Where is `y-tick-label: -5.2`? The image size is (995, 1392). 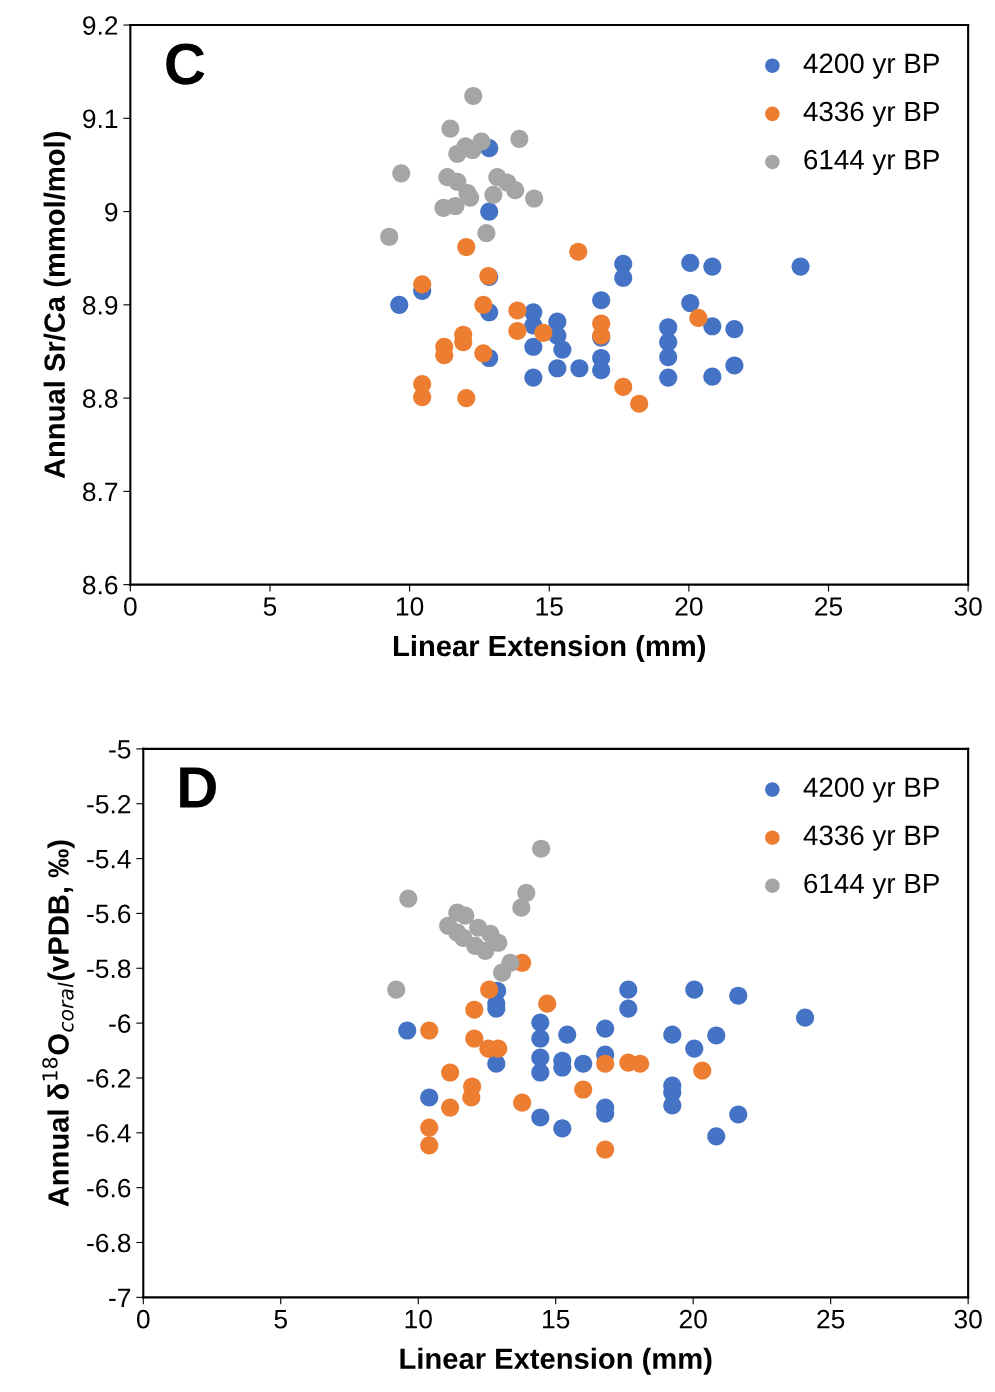 y-tick-label: -5.2 is located at coordinates (109, 804).